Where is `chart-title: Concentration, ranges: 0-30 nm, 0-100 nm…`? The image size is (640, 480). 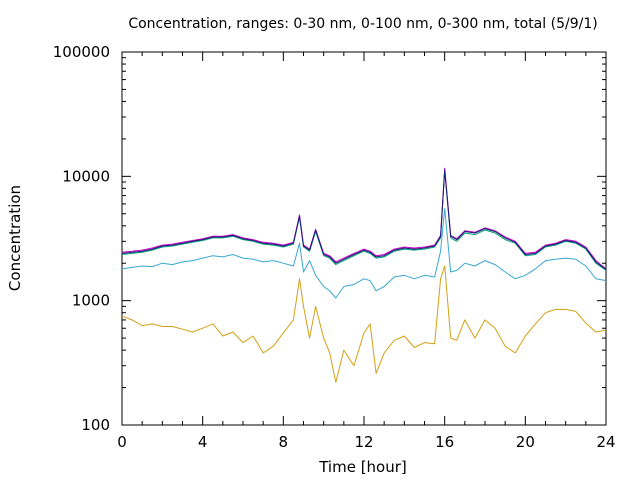
chart-title: Concentration, ranges: 0-30 nm, 0-100 nm… is located at coordinates (362, 24).